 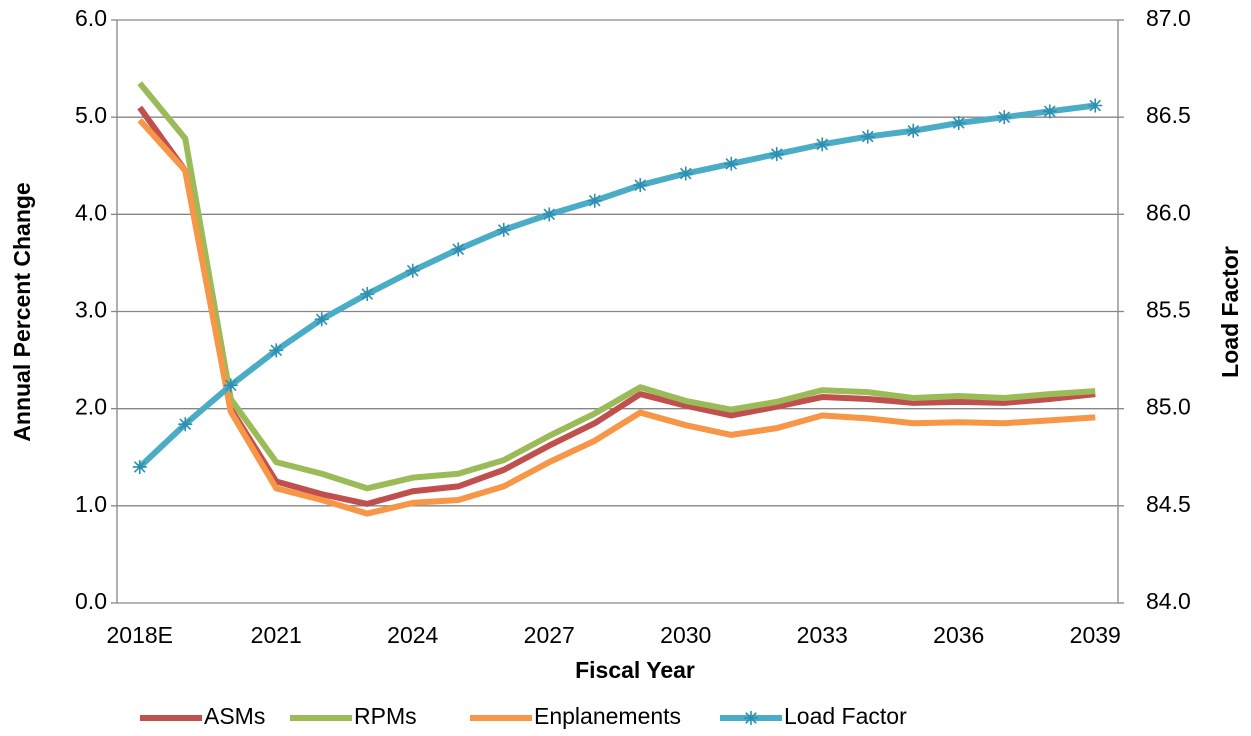 What do you see at coordinates (1168, 504) in the screenshot?
I see `y2-tick-label: 84.5` at bounding box center [1168, 504].